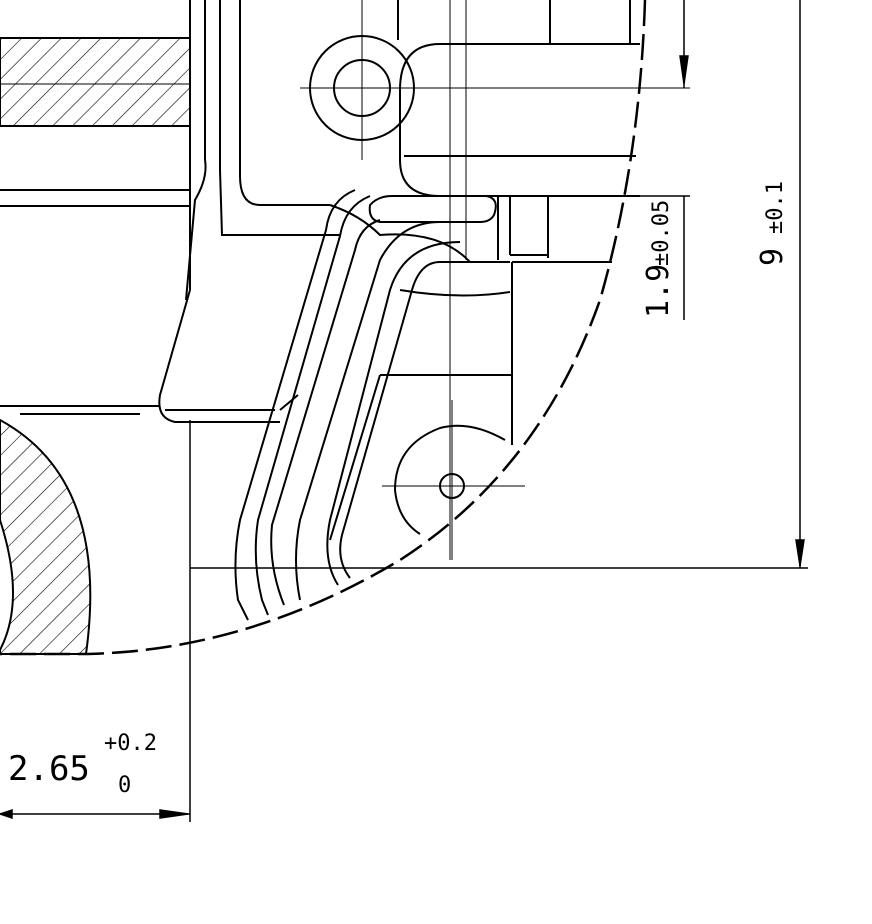 The image size is (872, 924). I want to click on lower-bore, so click(453, 480).